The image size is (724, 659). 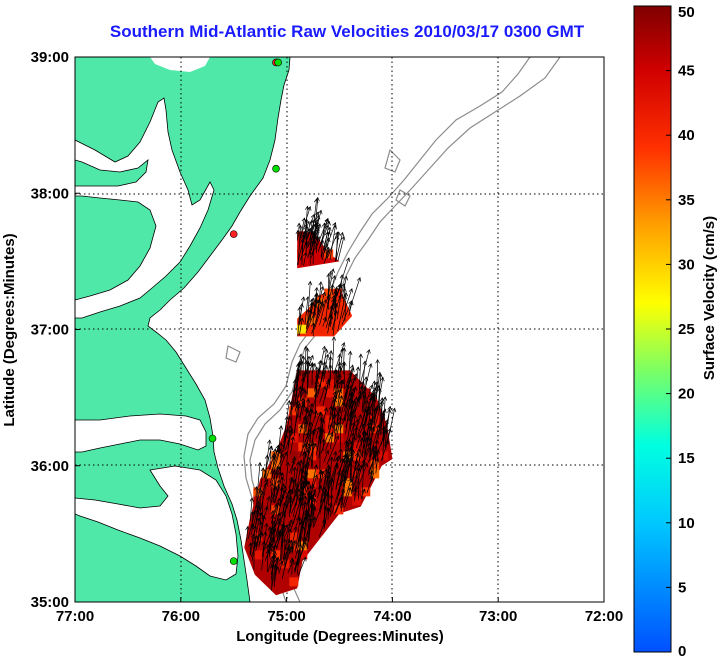 What do you see at coordinates (686, 329) in the screenshot?
I see `colorbar-tick-label: 25` at bounding box center [686, 329].